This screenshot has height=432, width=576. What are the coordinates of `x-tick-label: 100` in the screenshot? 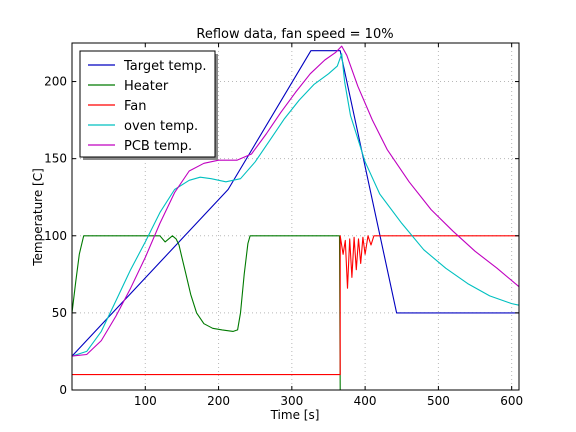 It's located at (145, 401).